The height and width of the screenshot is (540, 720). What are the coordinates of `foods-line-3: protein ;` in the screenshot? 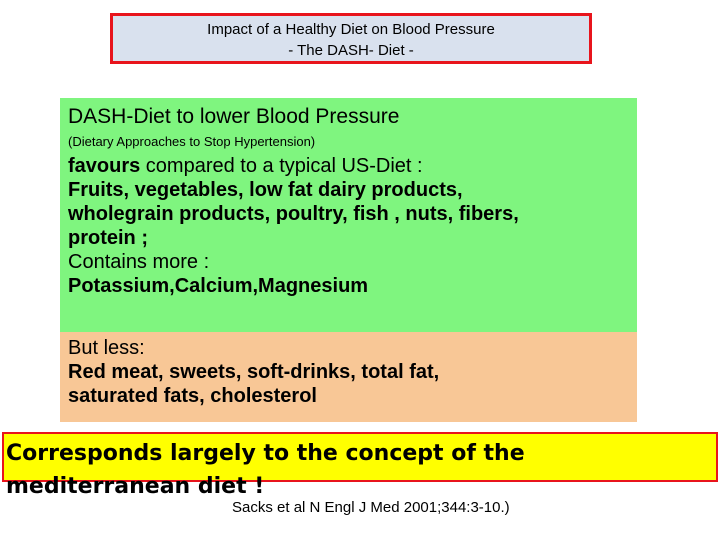 It's located at (108, 238).